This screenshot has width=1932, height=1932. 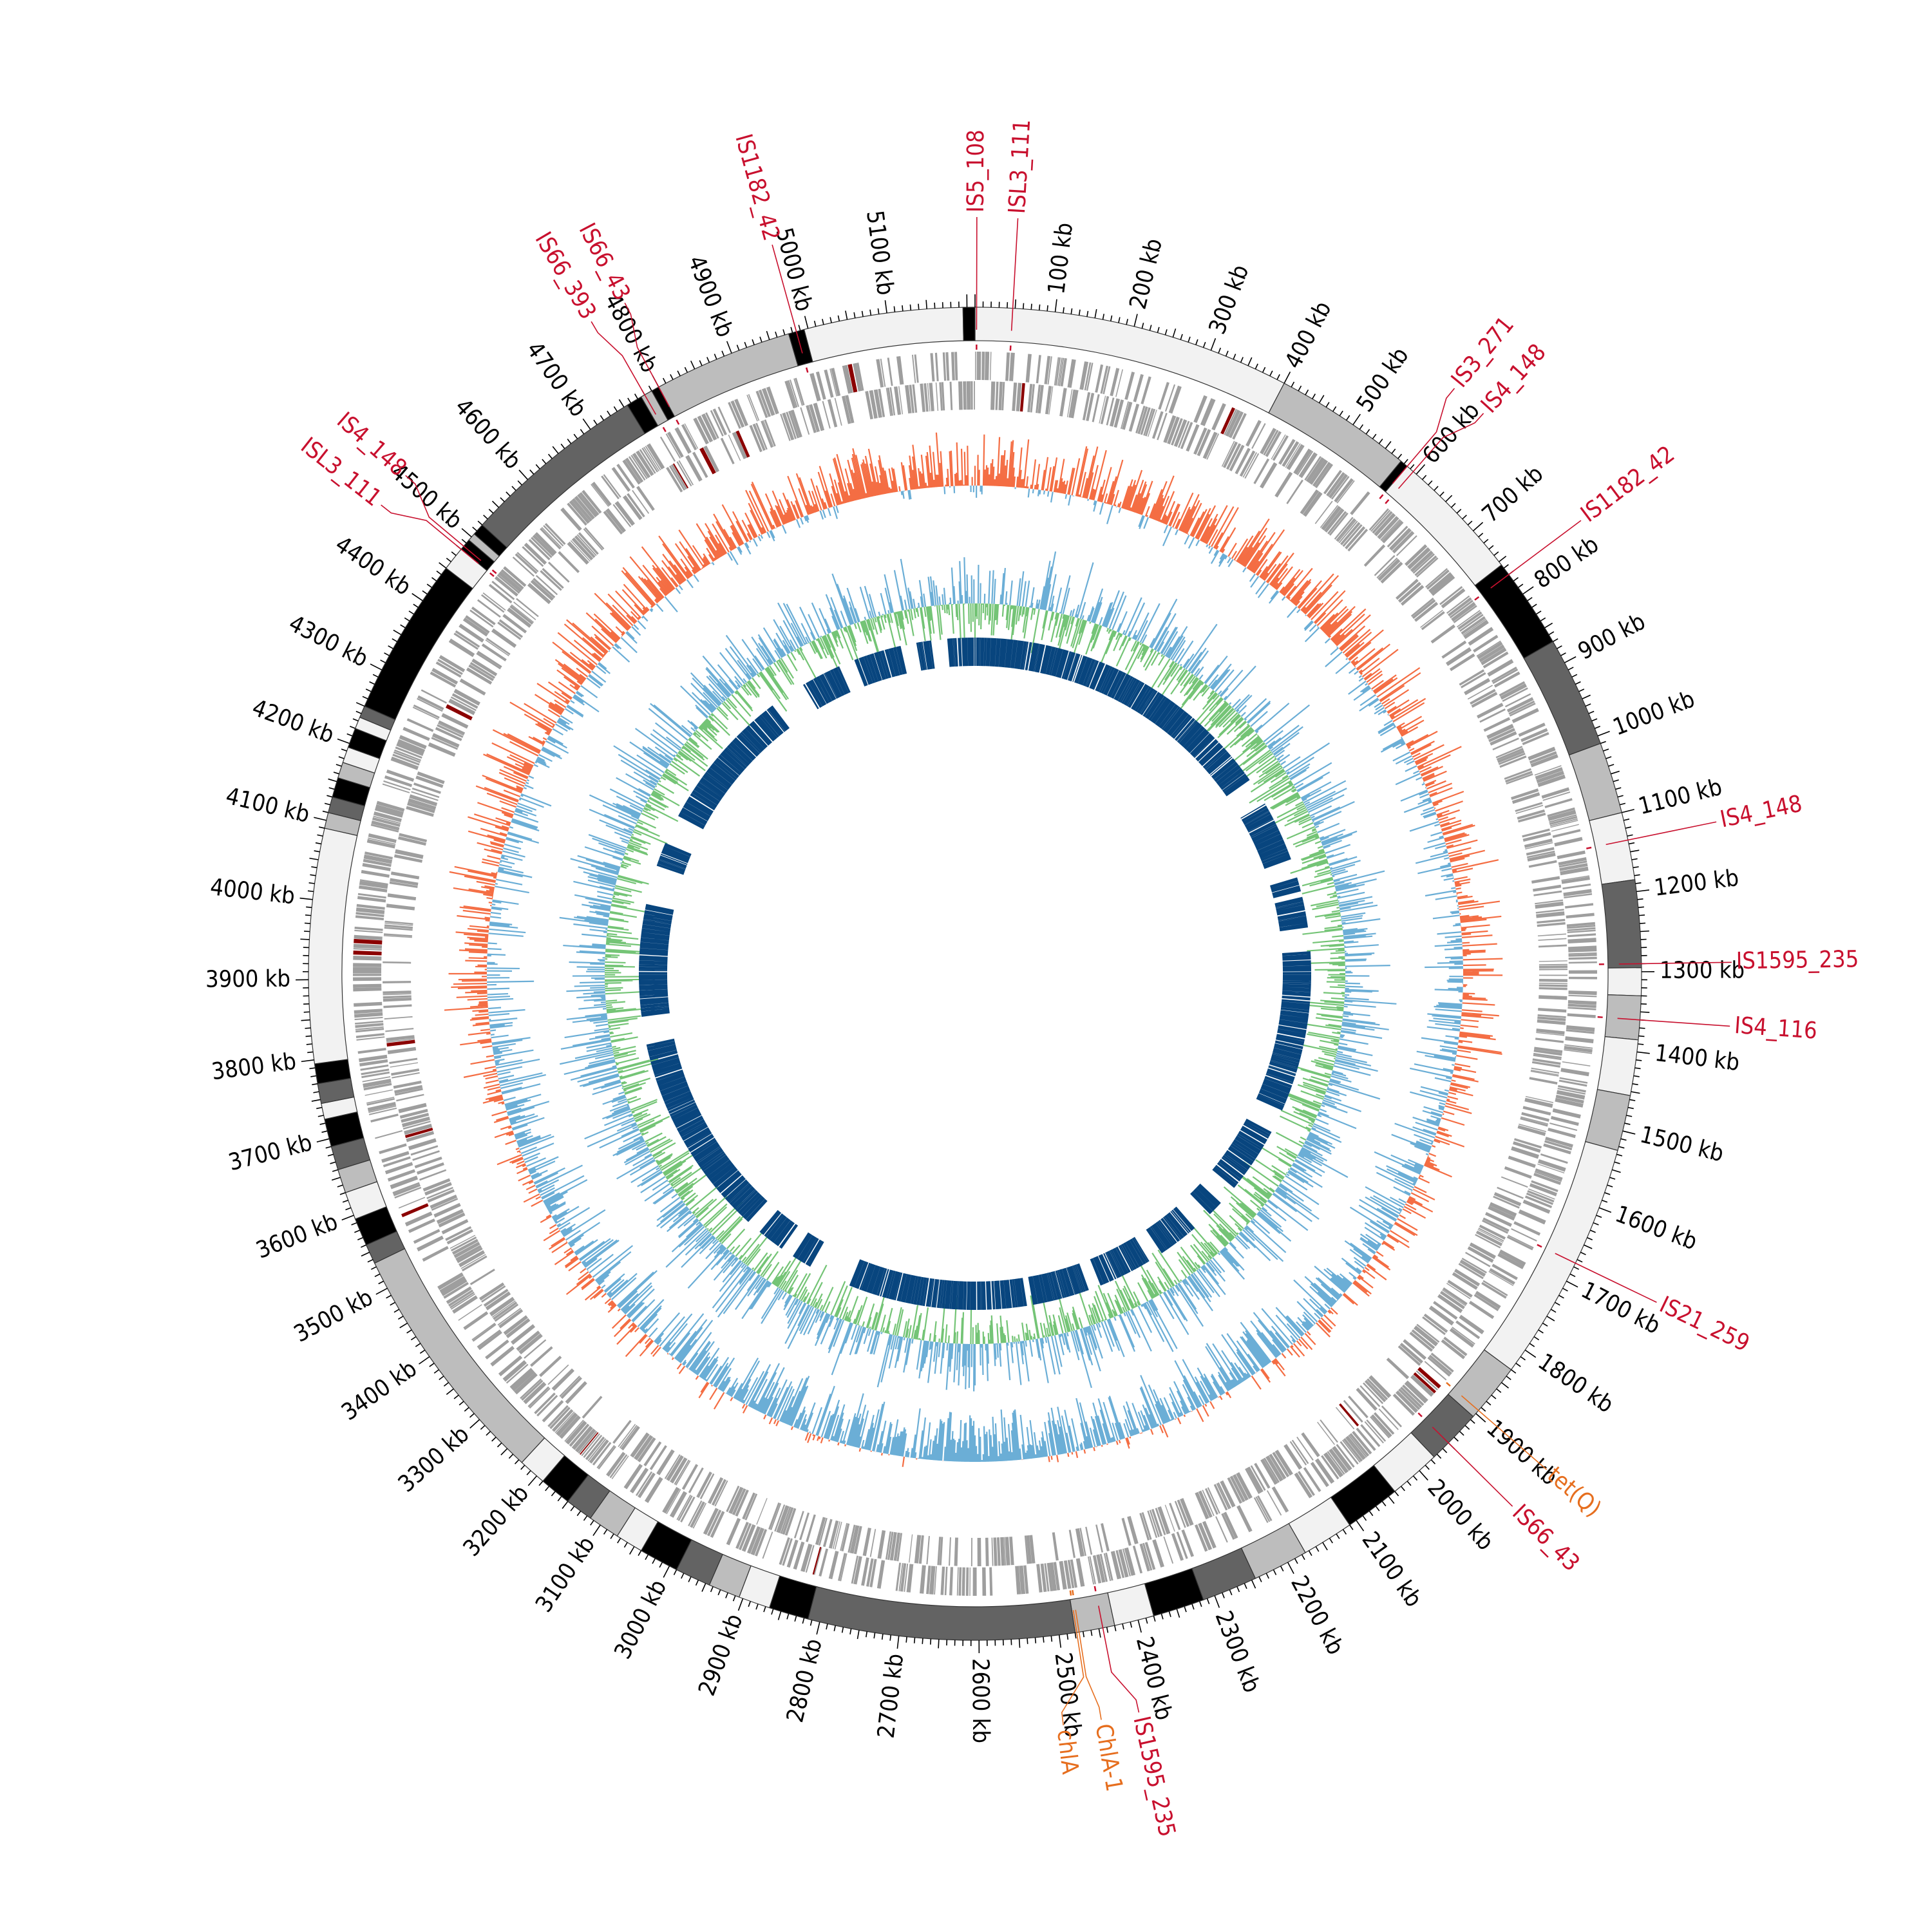 I want to click on annotation-label: IS4_116, so click(x=1776, y=1028).